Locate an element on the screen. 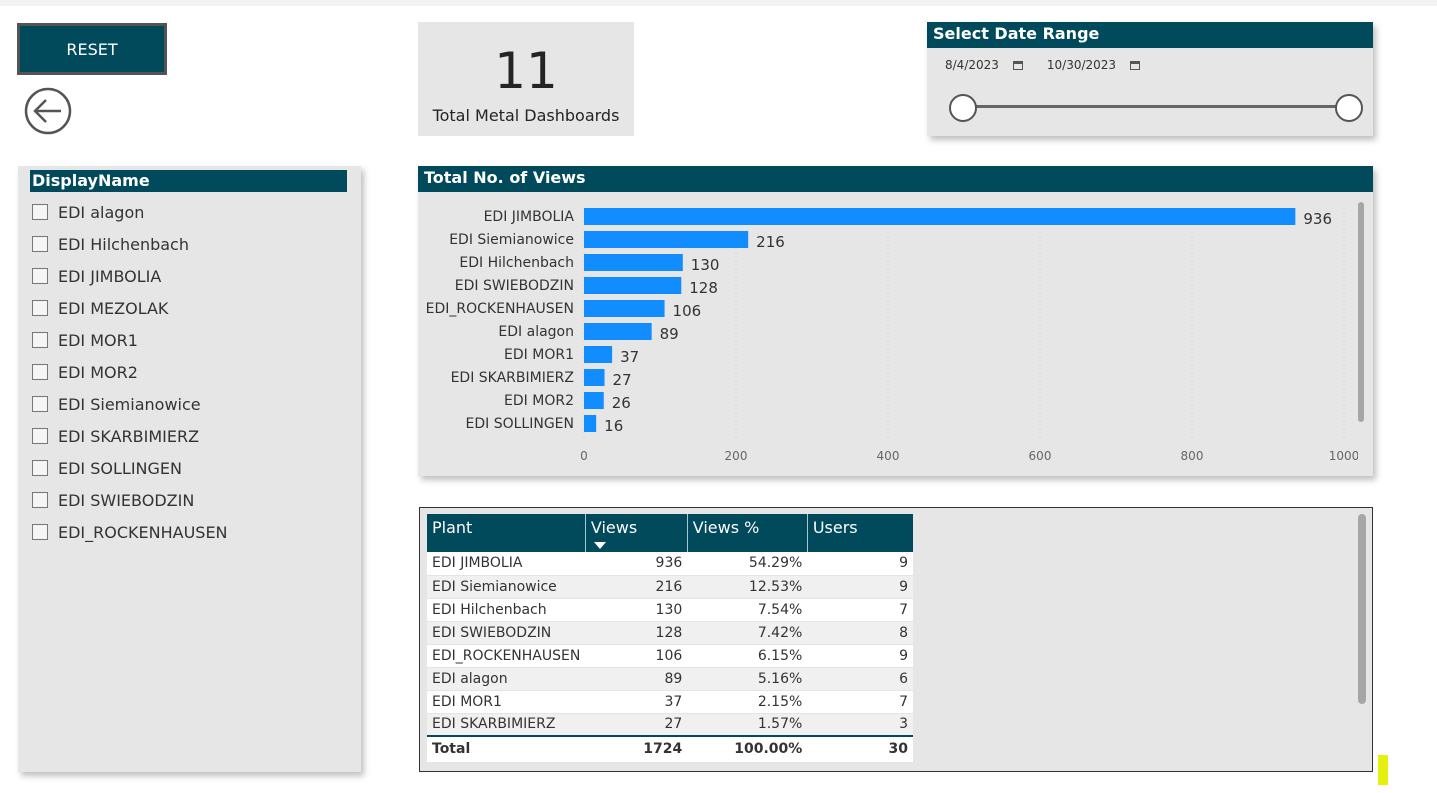 The height and width of the screenshot is (793, 1437). end-date-input: 10/30/2023 is located at coordinates (1093, 65).